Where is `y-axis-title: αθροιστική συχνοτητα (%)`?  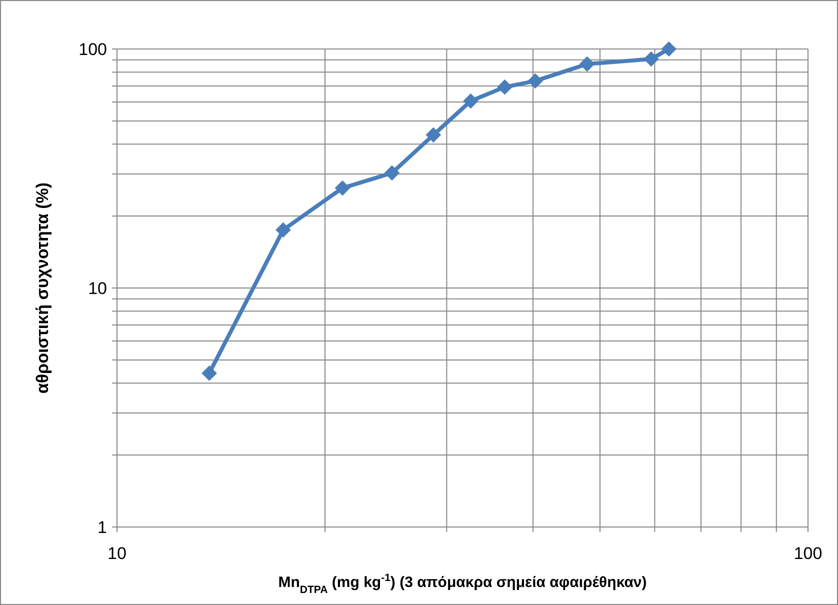
y-axis-title: αθροιστική συχνοτητα (%) is located at coordinates (42, 288).